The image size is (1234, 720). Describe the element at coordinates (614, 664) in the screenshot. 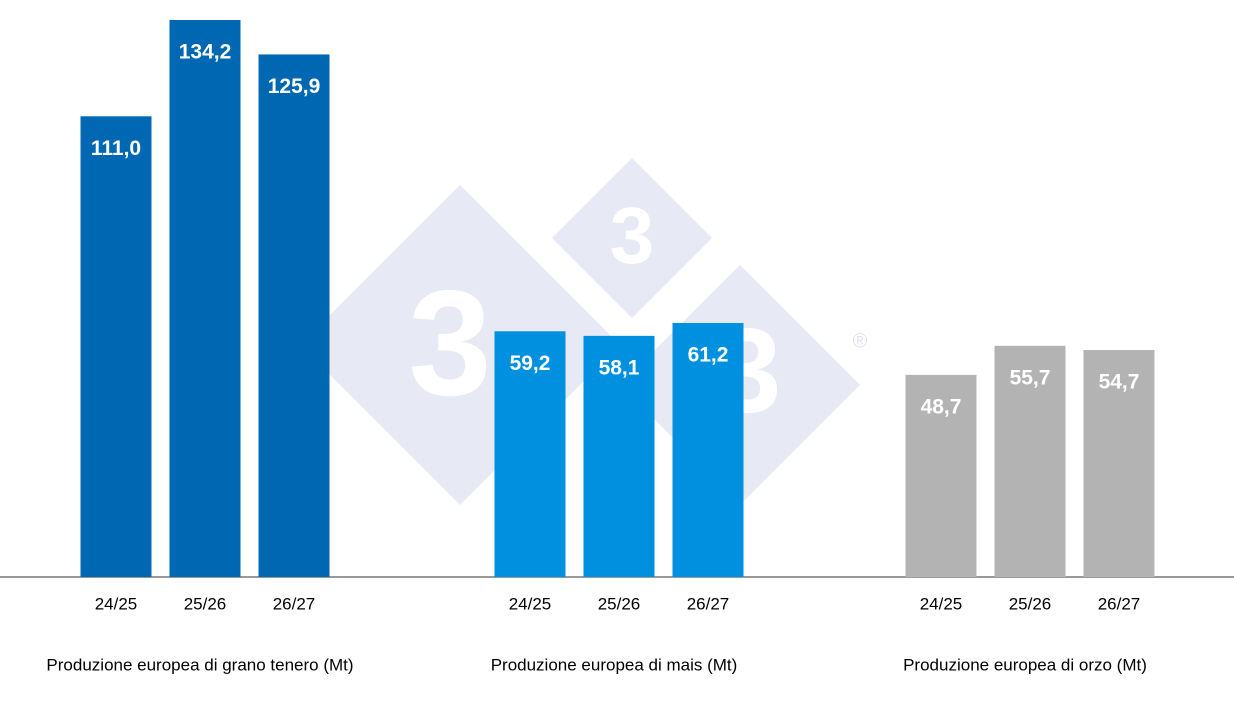

I see `x-axis-label: Produzione europea di mais (Mt)` at that location.